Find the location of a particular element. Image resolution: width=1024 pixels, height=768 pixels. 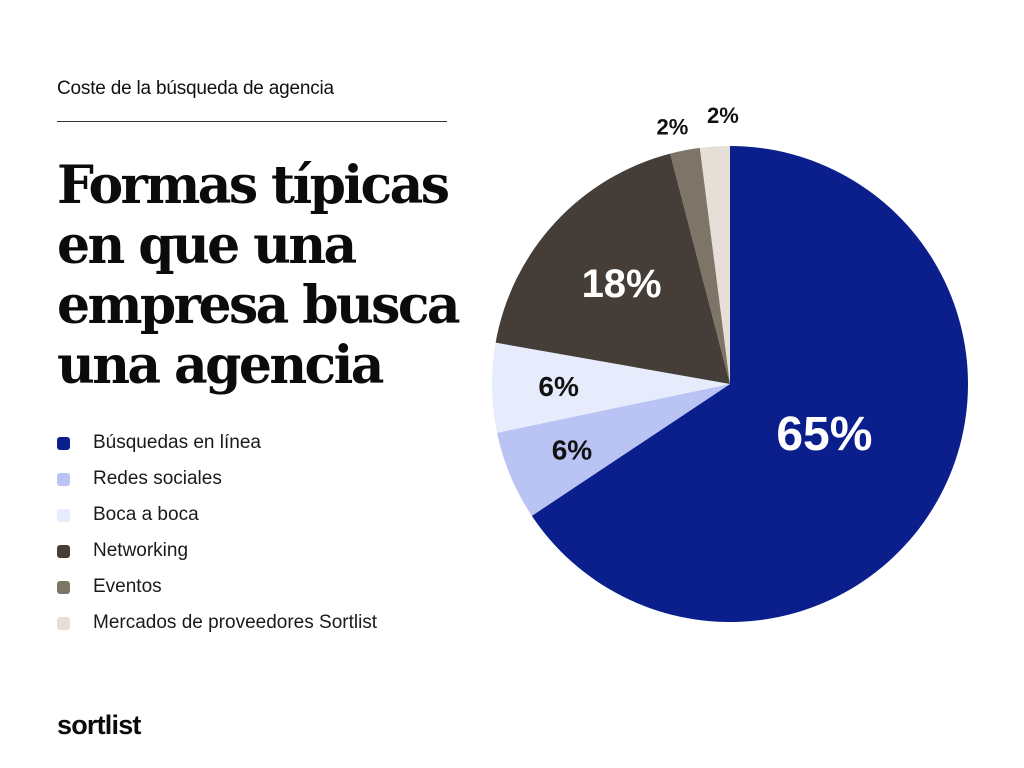

headline-line-3: empresa busca is located at coordinates (259, 305).